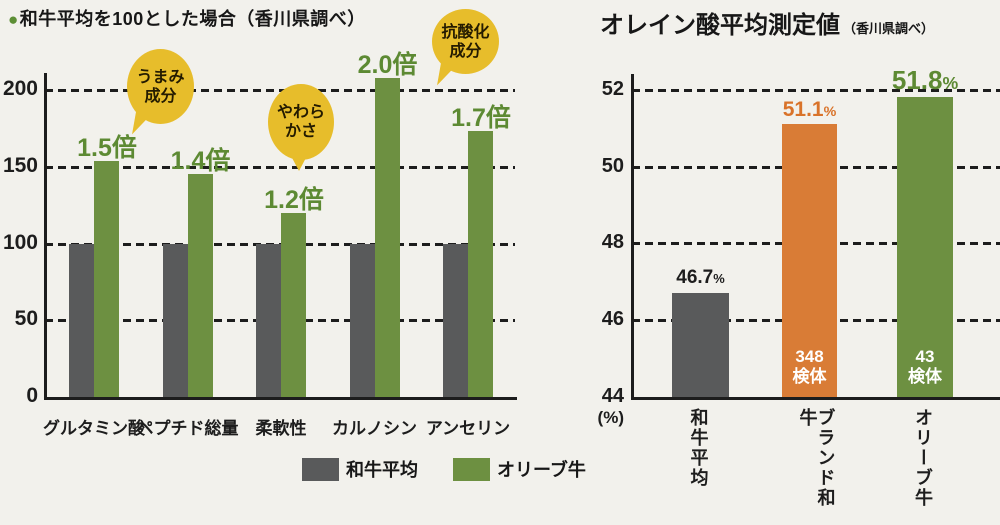 The height and width of the screenshot is (525, 1000). I want to click on right-chart-title: オレイン酸平均測定値 （香川県調べ）, so click(767, 22).